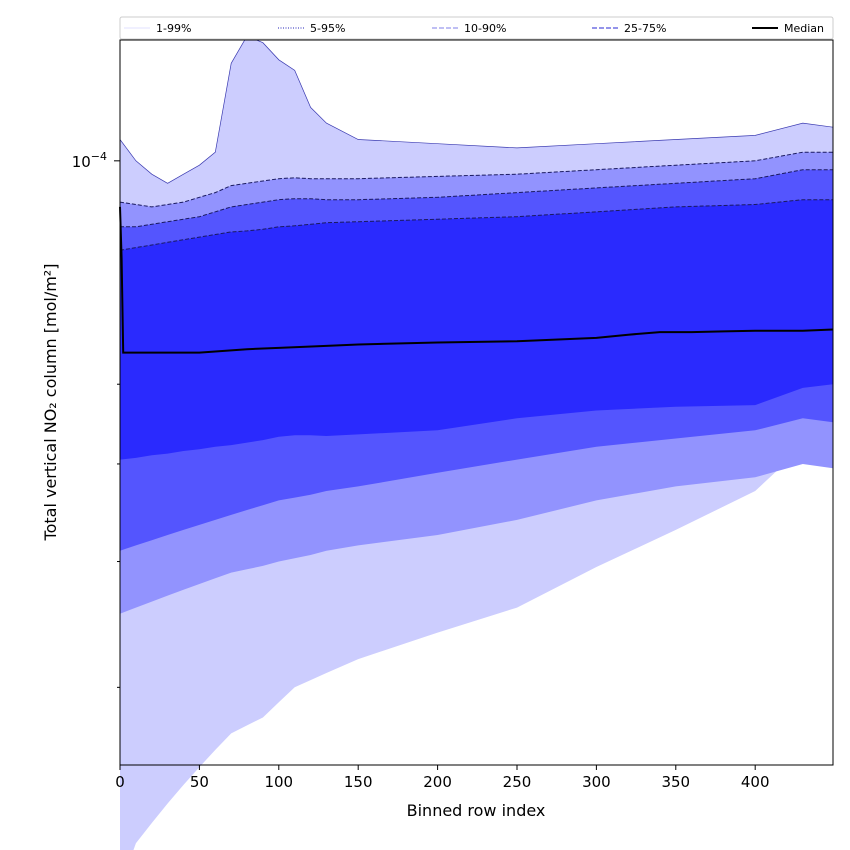 This screenshot has width=850, height=850. I want to click on x-tick-label: 0, so click(120, 782).